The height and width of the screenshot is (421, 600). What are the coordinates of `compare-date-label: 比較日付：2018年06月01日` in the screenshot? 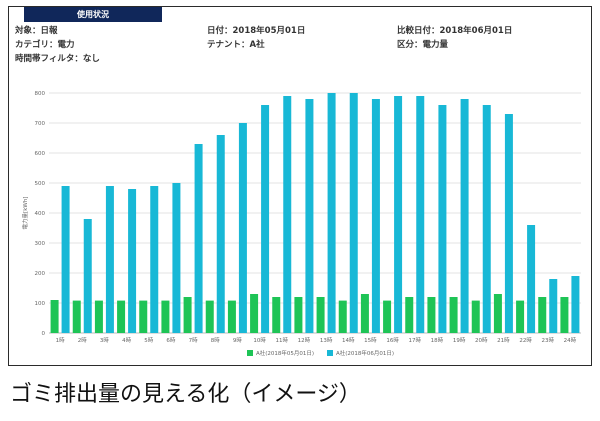 It's located at (455, 31).